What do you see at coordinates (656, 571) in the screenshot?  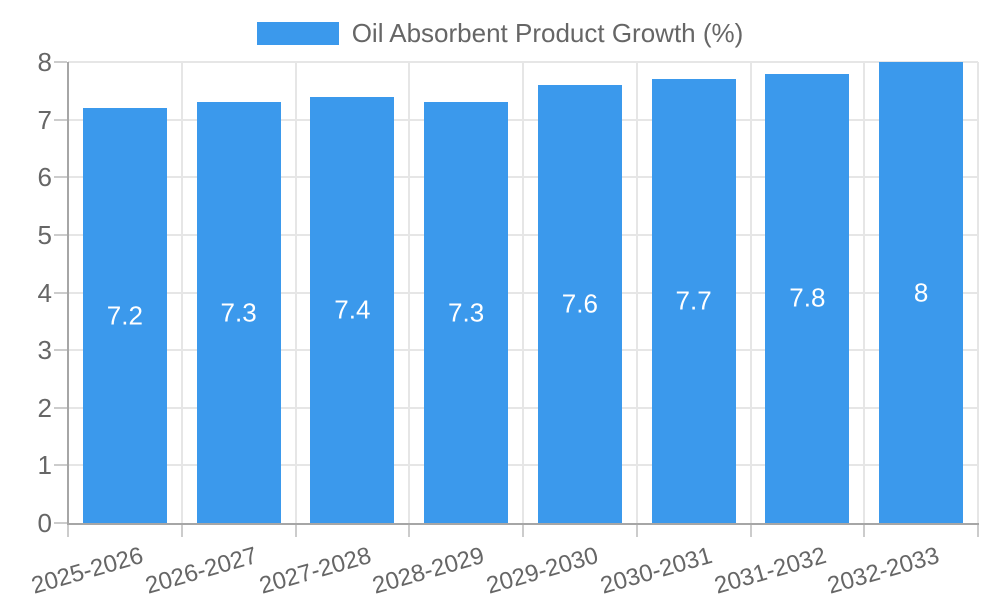 I see `x-tick-label: 2030-2031` at bounding box center [656, 571].